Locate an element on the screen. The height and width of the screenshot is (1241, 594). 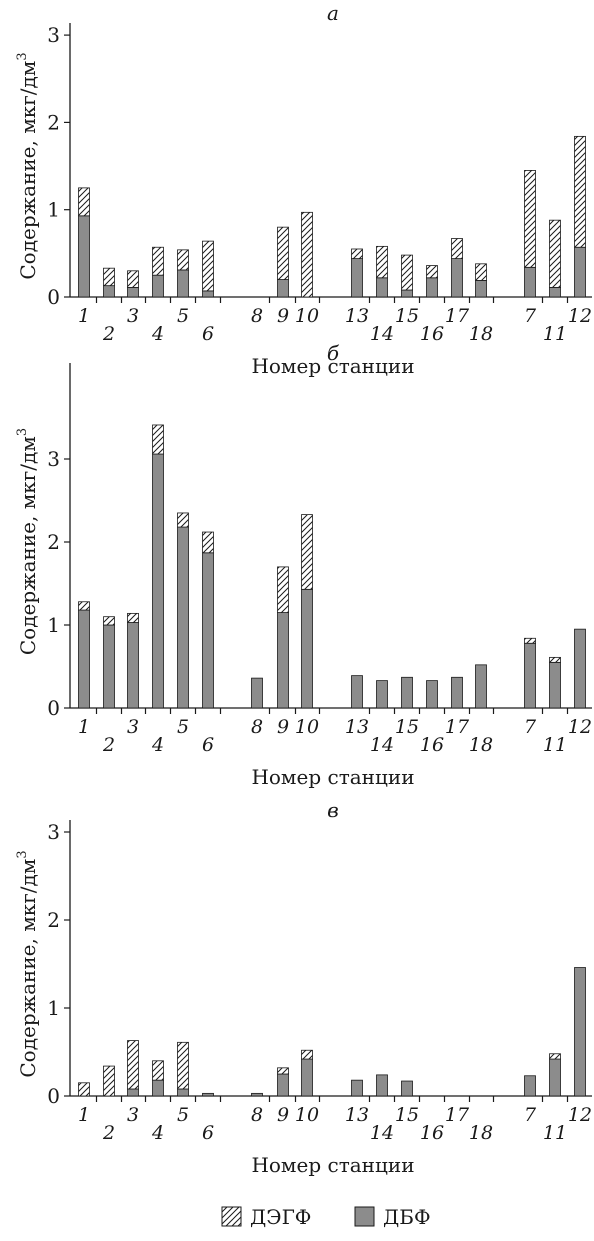
y-axis-title: Содержание, мкг/дм3 is located at coordinates (27, 541).